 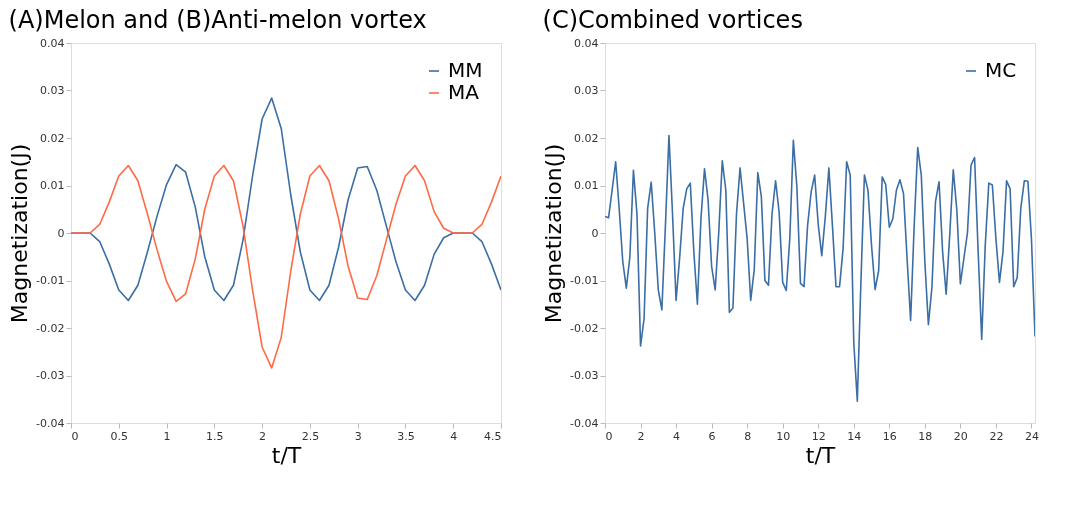 I want to click on x-tick-label: 6, so click(x=712, y=436).